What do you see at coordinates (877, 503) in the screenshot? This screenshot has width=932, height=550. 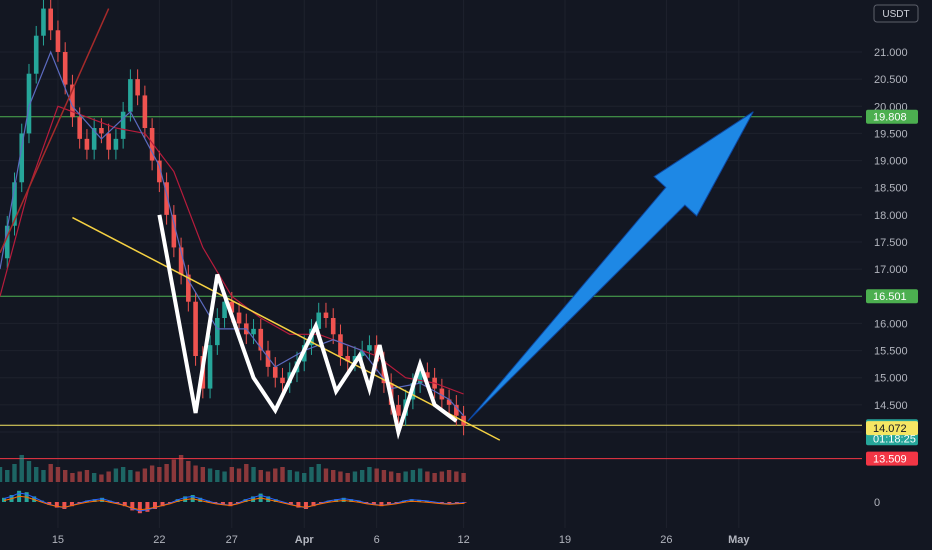 I see `oscillator-tick-label: 0` at bounding box center [877, 503].